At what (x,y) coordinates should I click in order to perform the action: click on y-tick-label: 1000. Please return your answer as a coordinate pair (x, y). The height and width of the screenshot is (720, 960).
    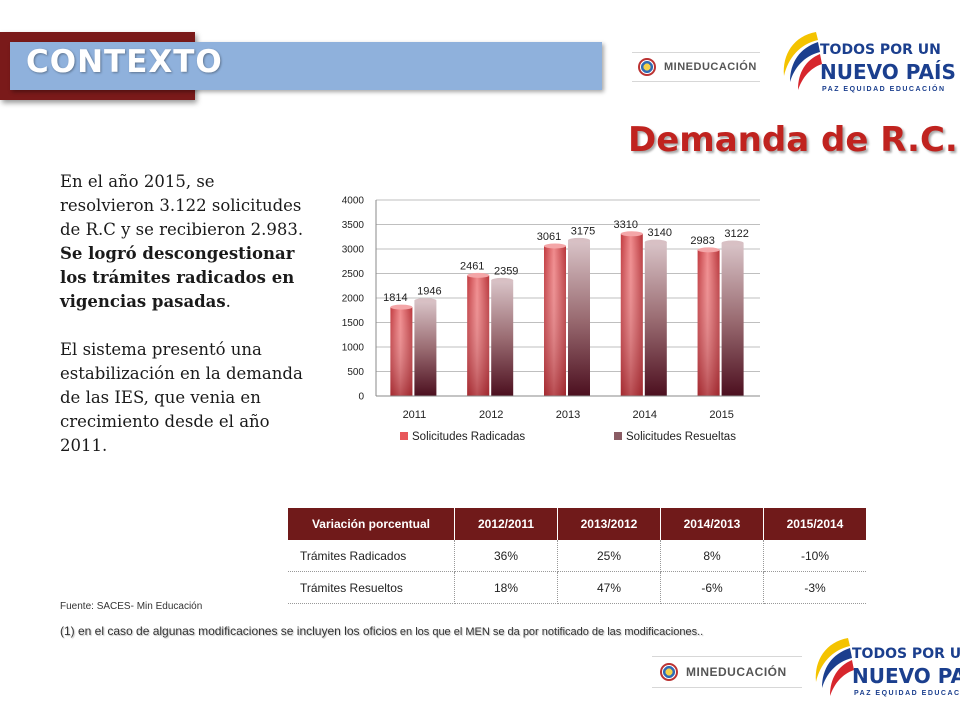
    Looking at the image, I should click on (353, 348).